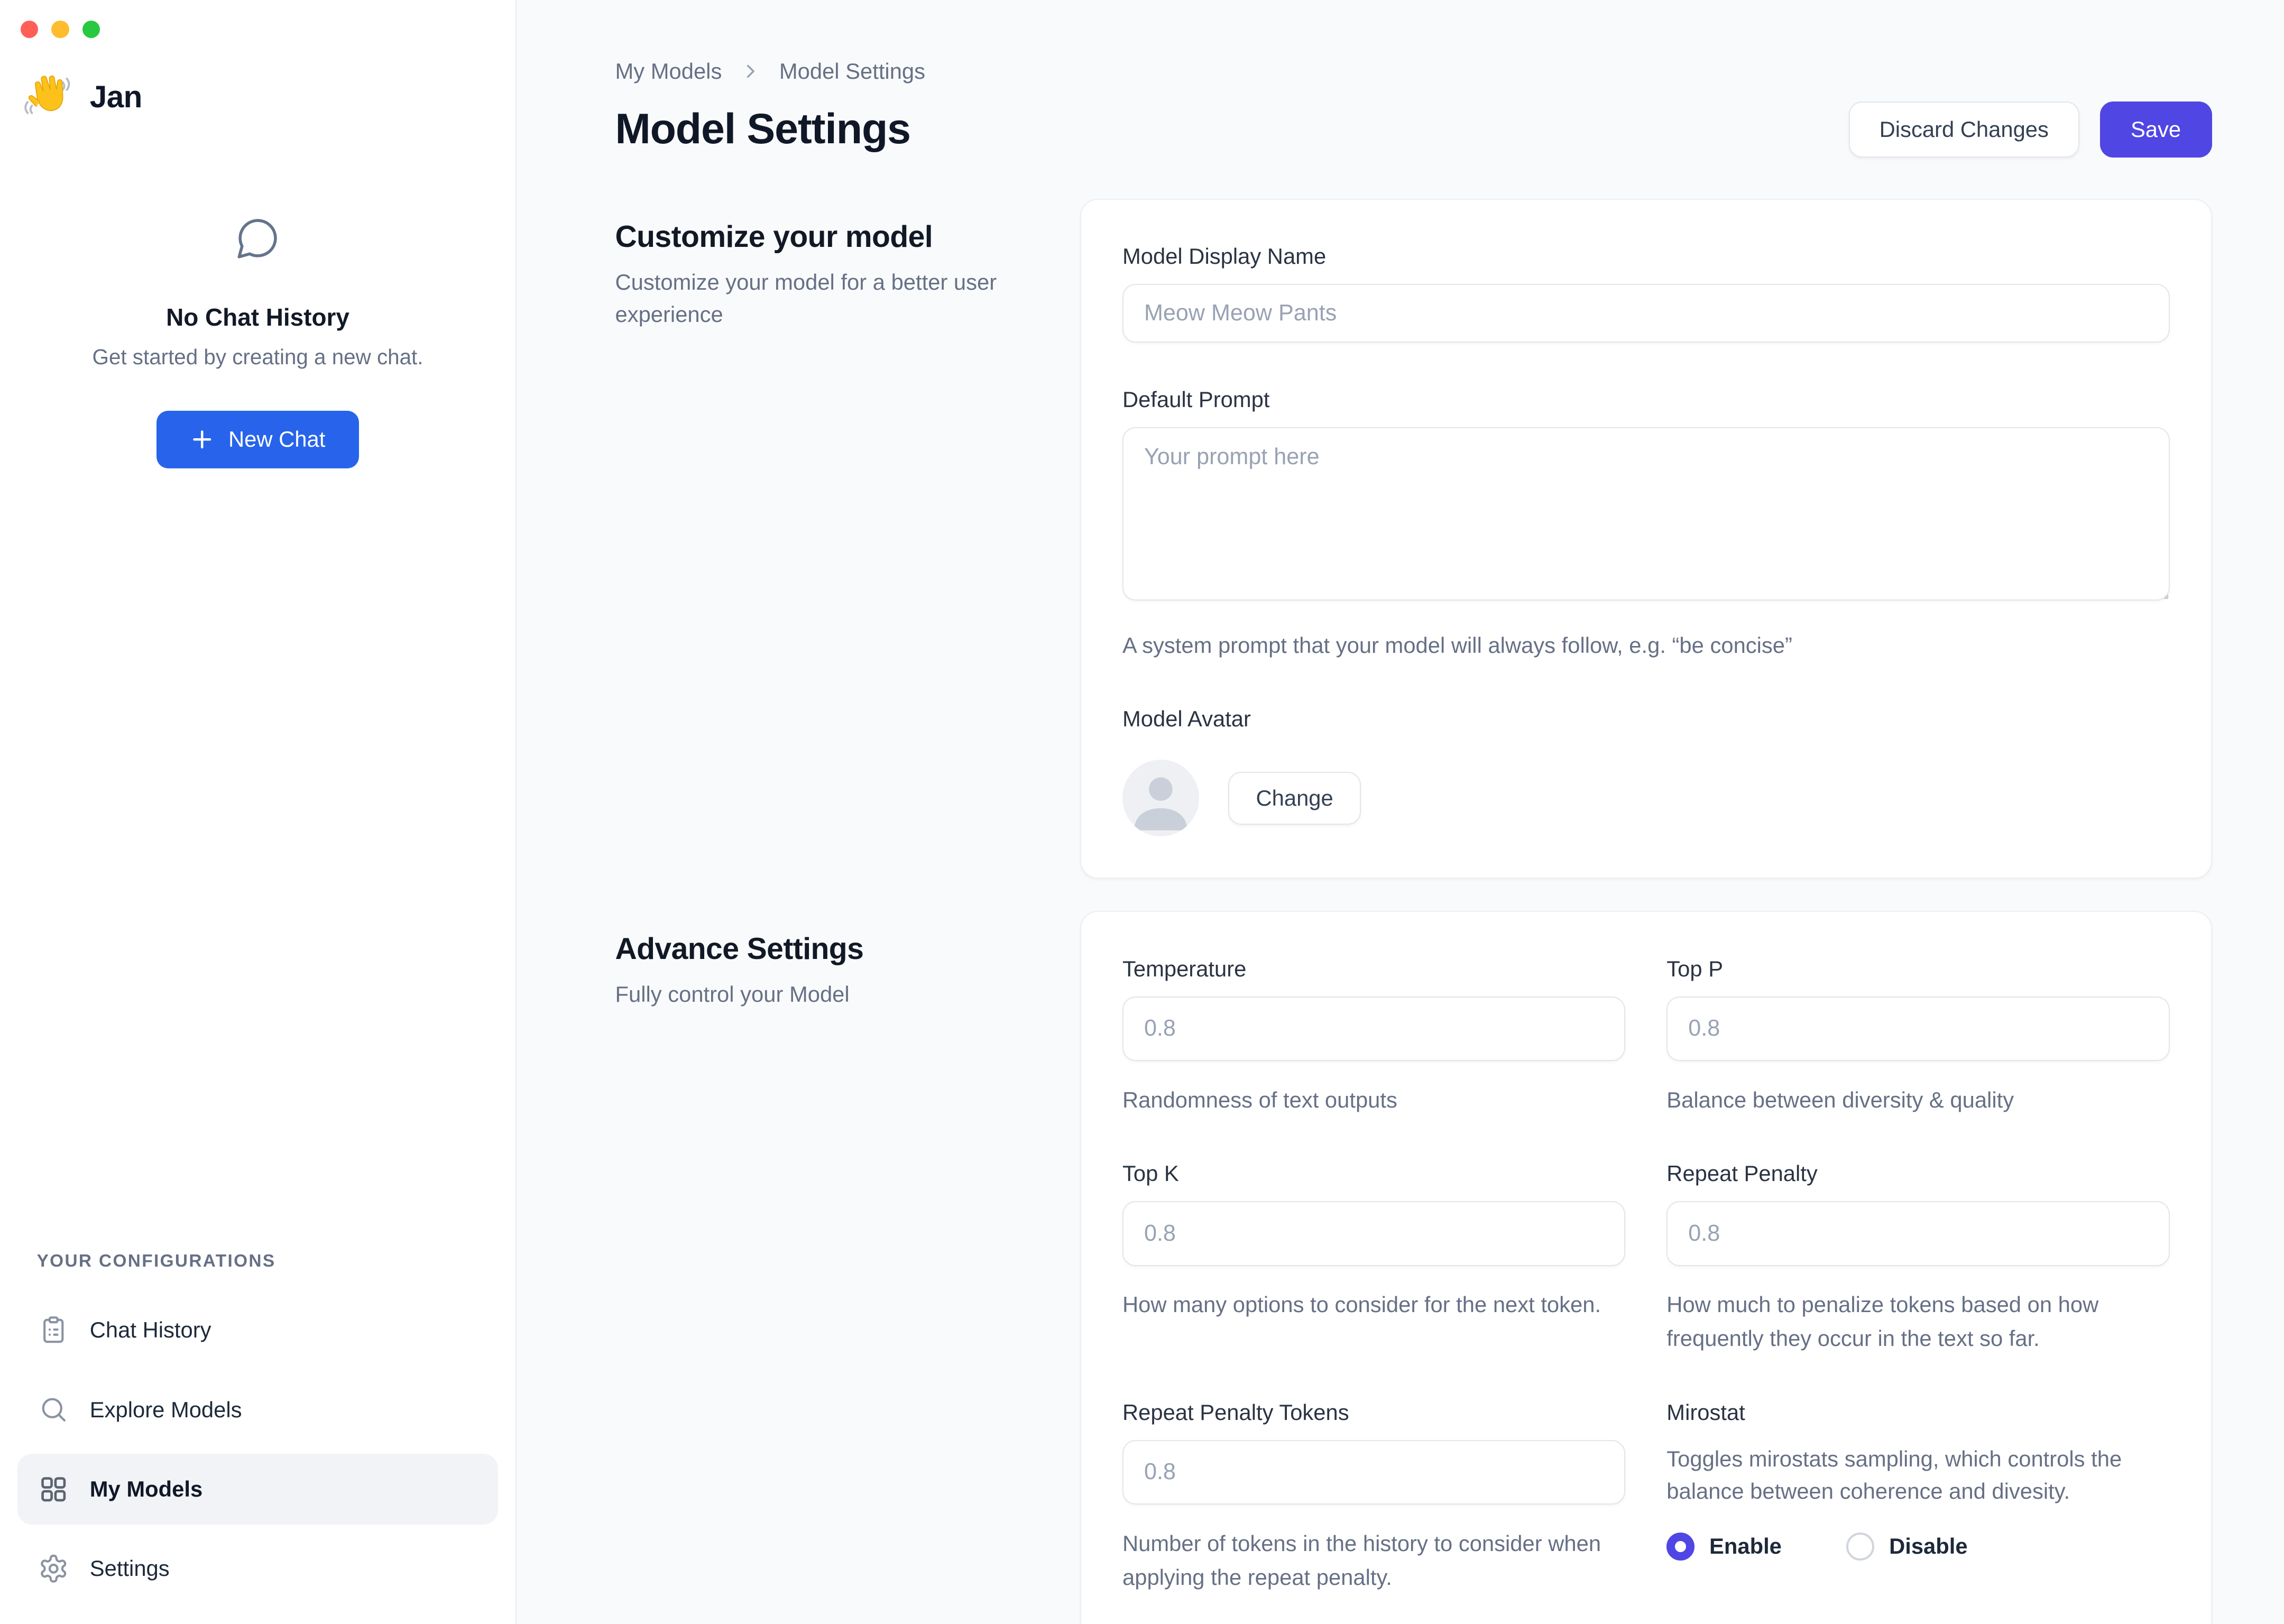 The width and height of the screenshot is (2284, 1624). What do you see at coordinates (739, 949) in the screenshot?
I see `advance-section-title: Advance Settings` at bounding box center [739, 949].